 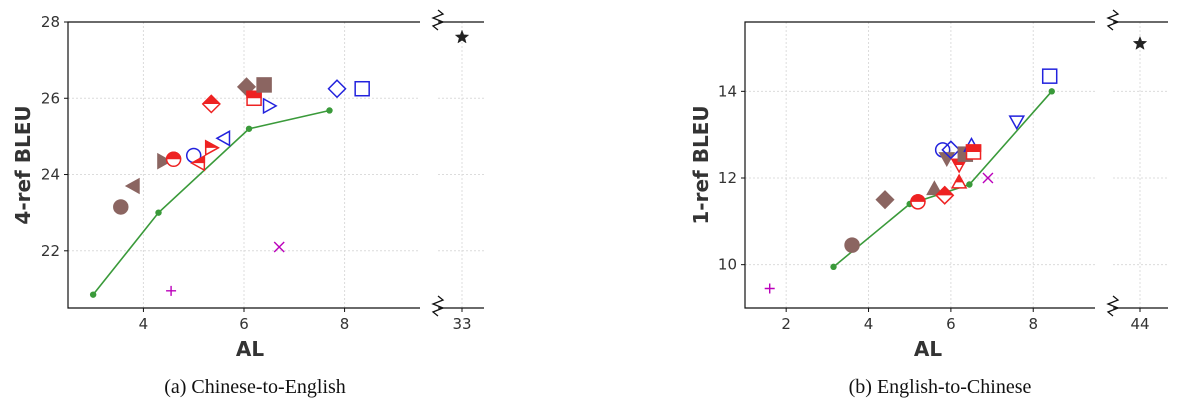 What do you see at coordinates (144, 324) in the screenshot?
I see `x-tick-label-0: 4` at bounding box center [144, 324].